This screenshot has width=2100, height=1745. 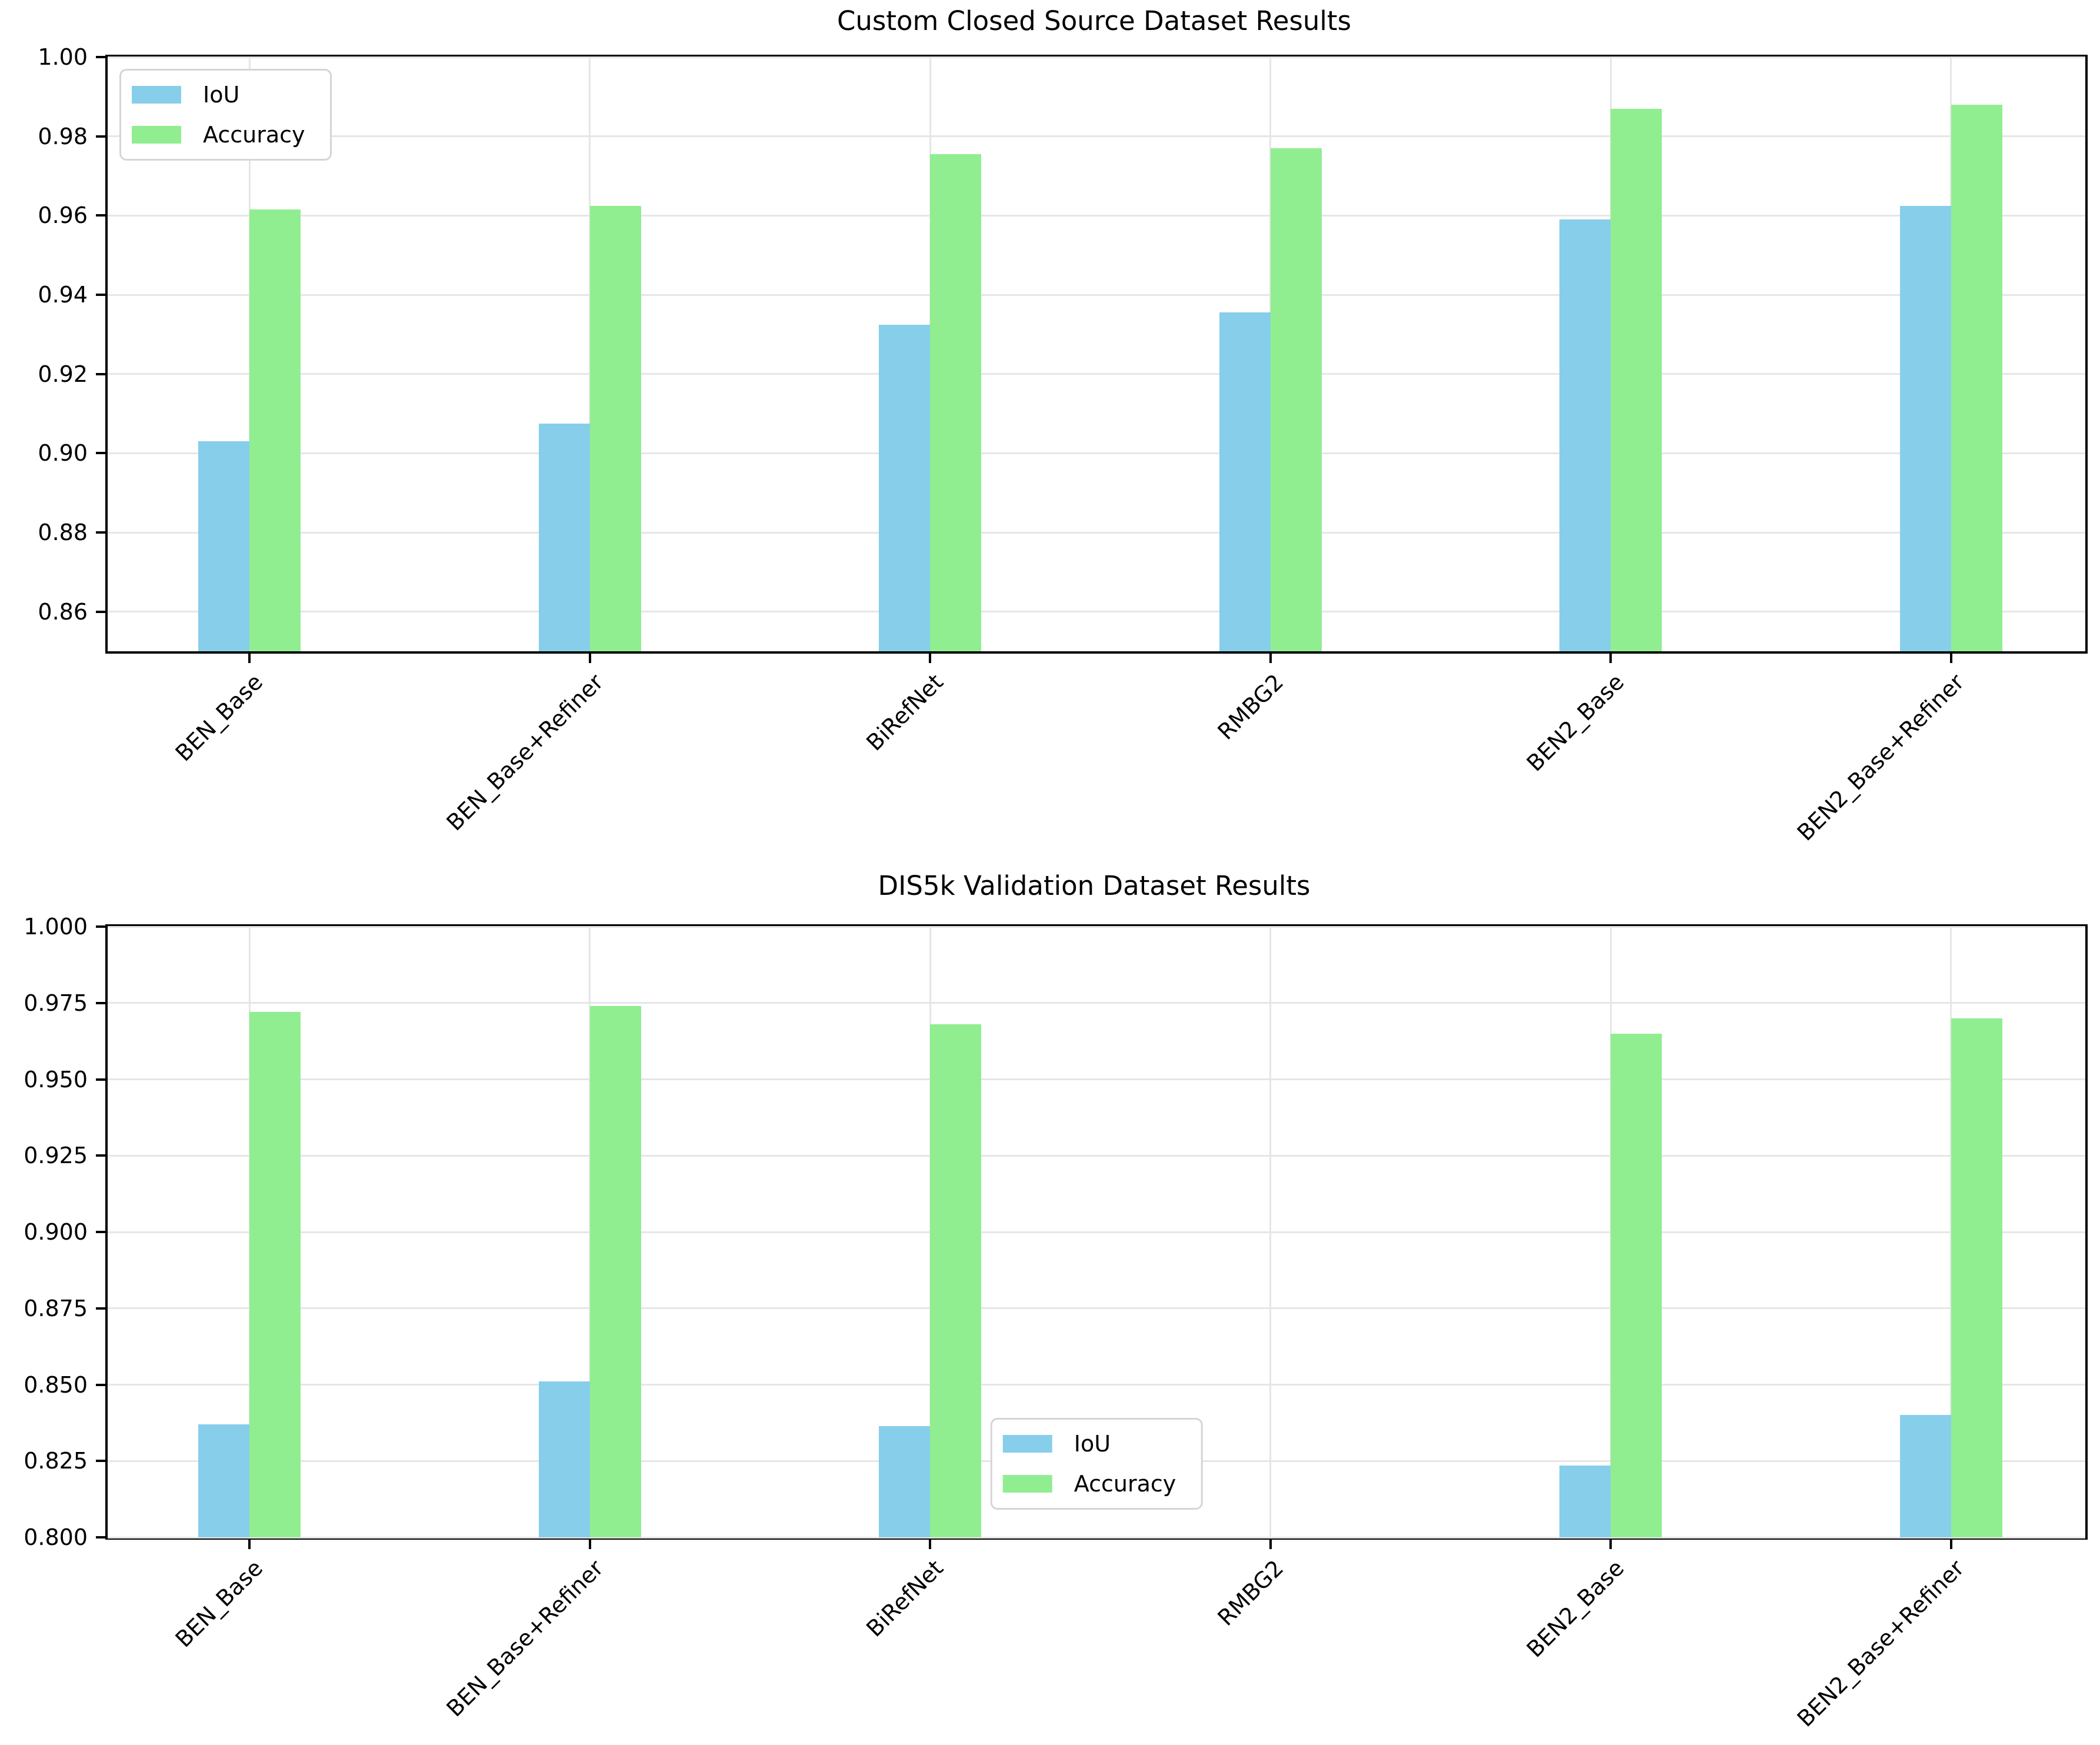 What do you see at coordinates (1245, 481) in the screenshot?
I see `bar-iou-RMBG2` at bounding box center [1245, 481].